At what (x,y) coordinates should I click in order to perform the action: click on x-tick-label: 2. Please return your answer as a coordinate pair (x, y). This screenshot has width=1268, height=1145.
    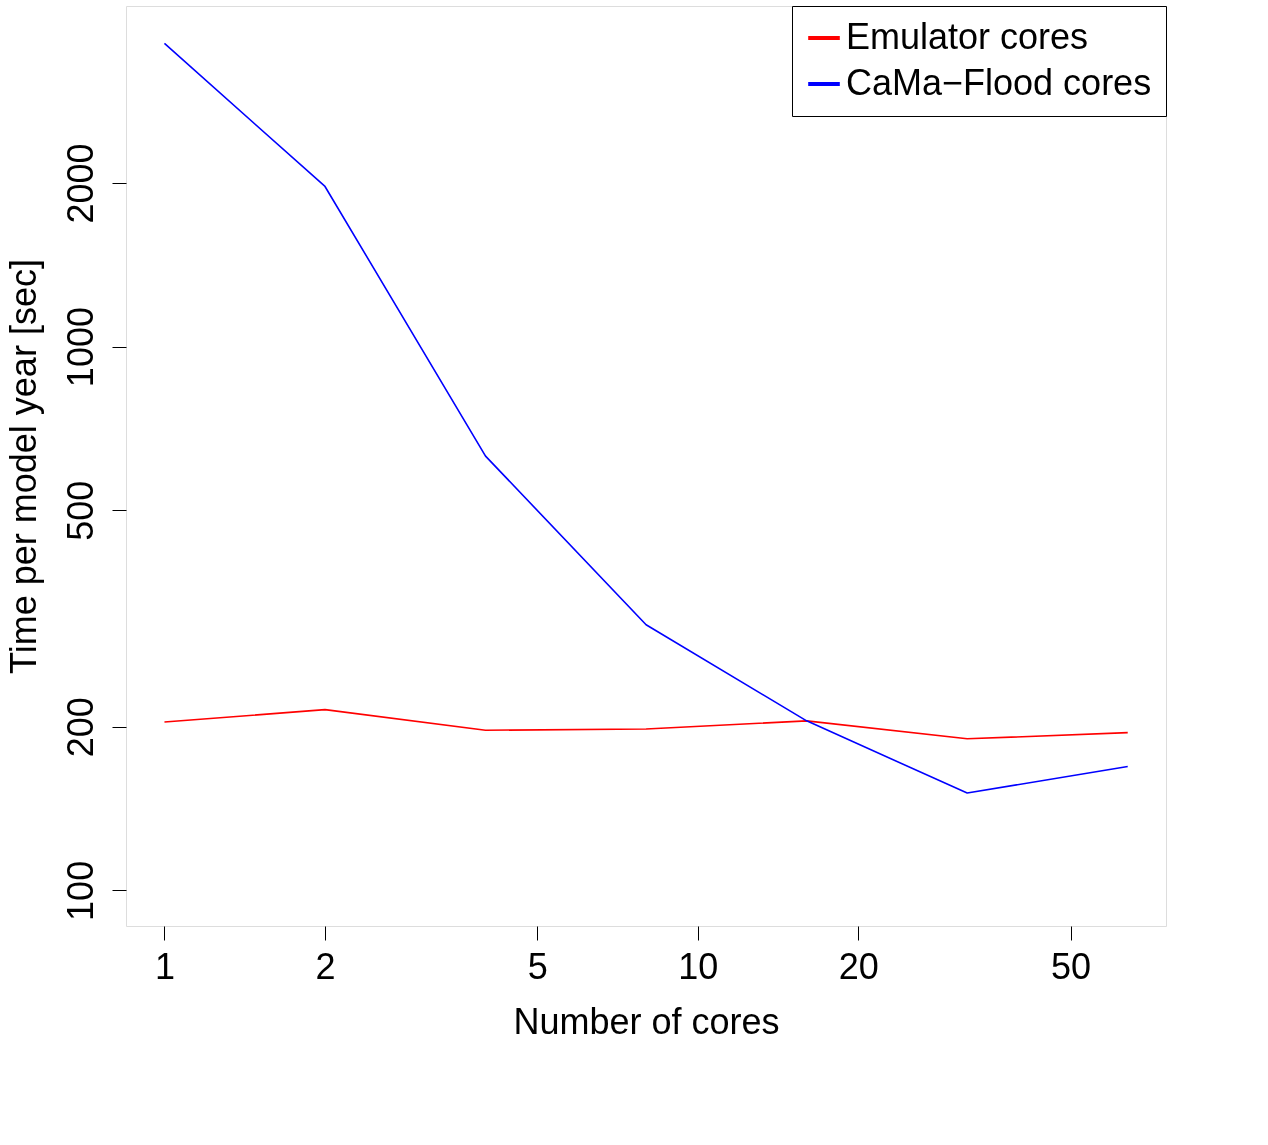
    Looking at the image, I should click on (325, 966).